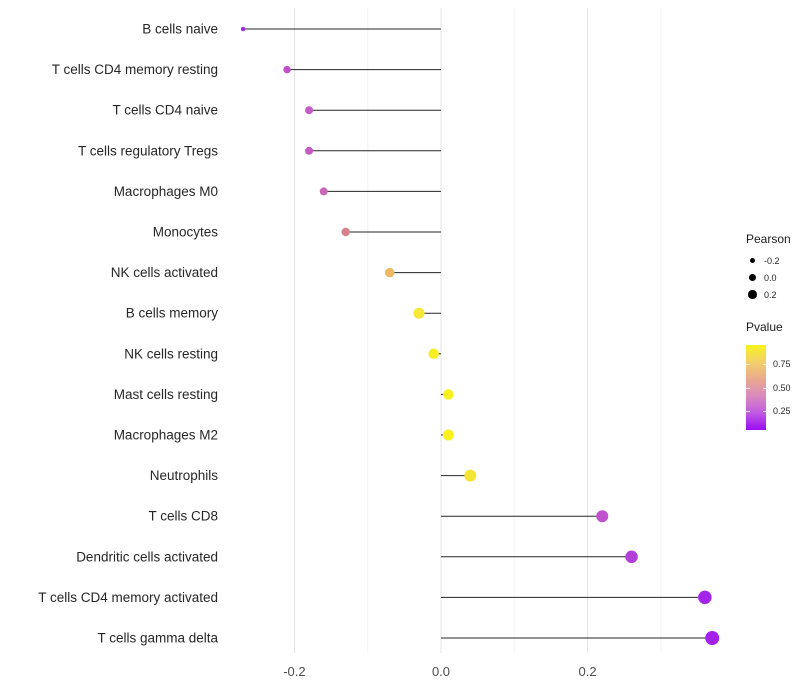 The width and height of the screenshot is (800, 700). I want to click on pvalue-gradient-wrap: 0.75 0.50 0.25, so click(773, 390).